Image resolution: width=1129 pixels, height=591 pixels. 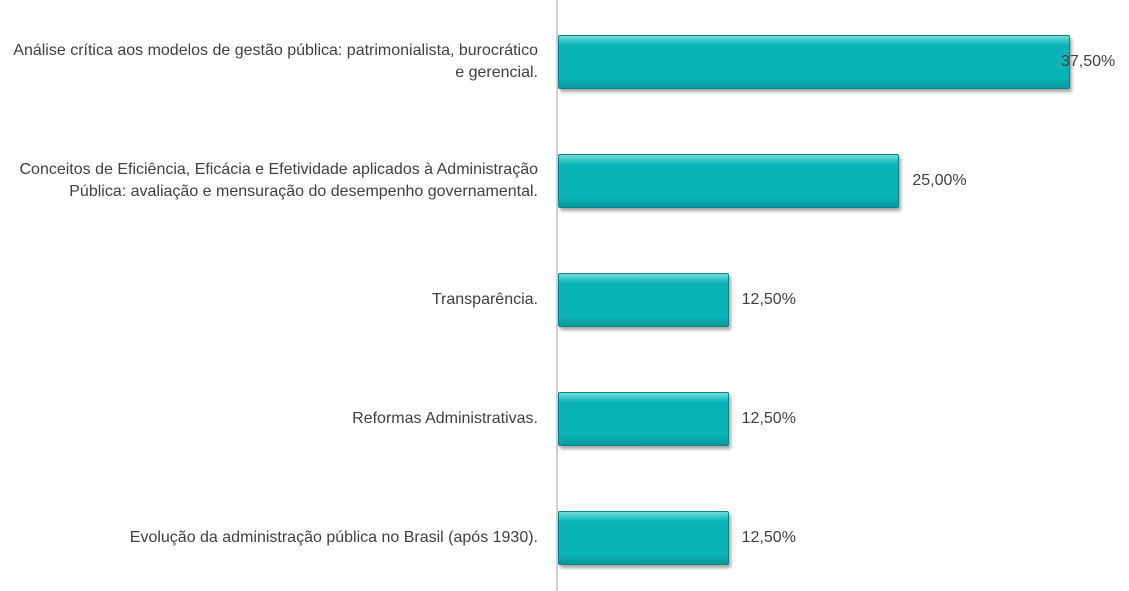 I want to click on category-label: Reformas Administrativas., so click(x=445, y=418).